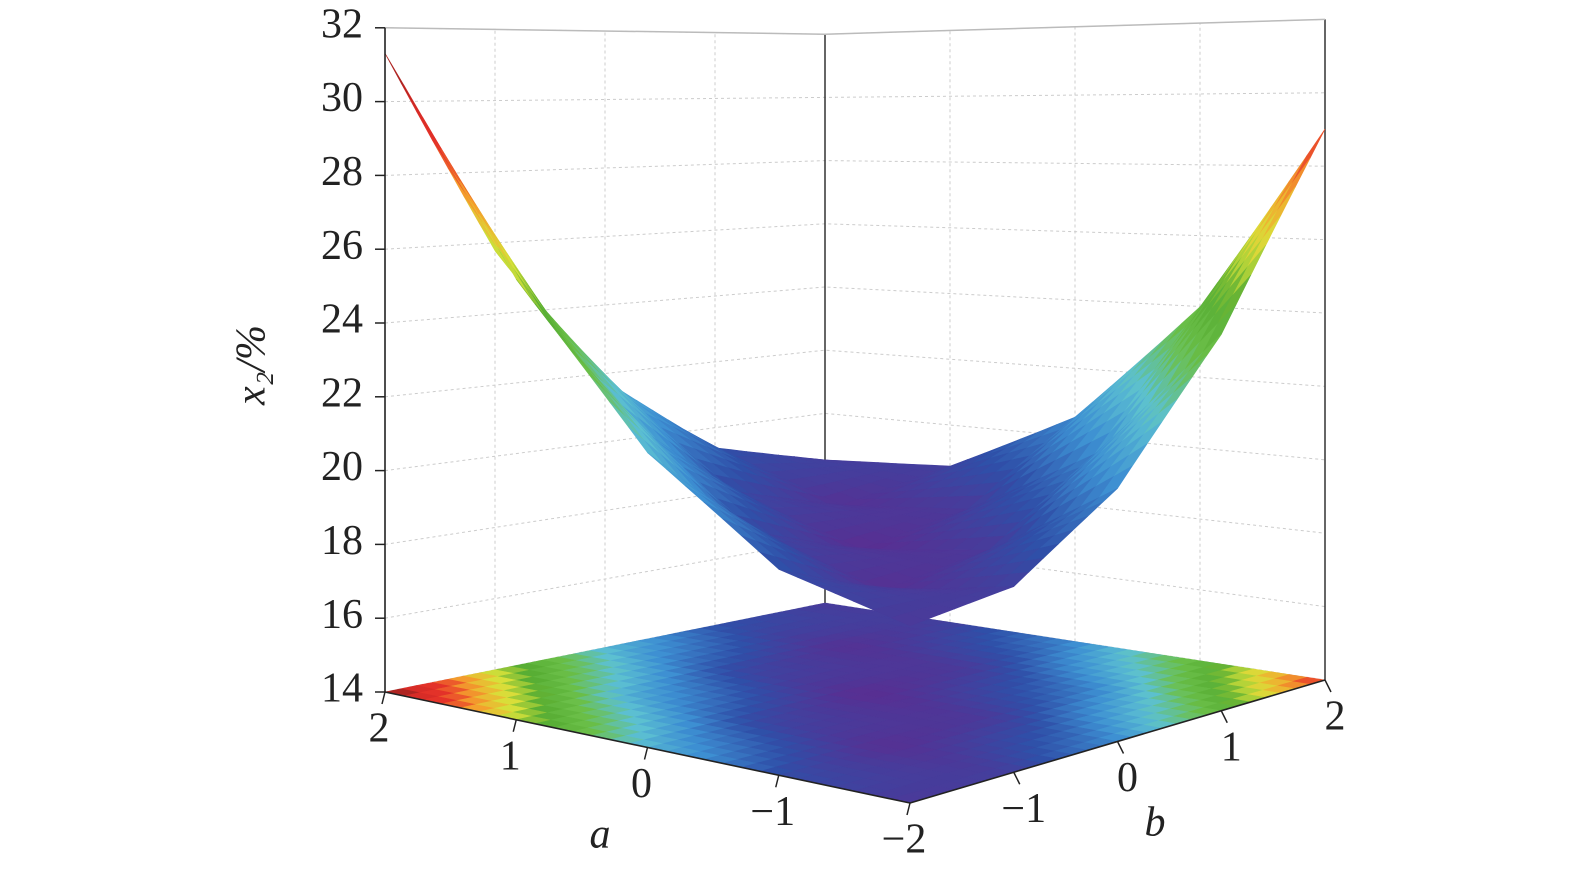  Describe the element at coordinates (342, 615) in the screenshot. I see `z-tick-label: 16` at that location.